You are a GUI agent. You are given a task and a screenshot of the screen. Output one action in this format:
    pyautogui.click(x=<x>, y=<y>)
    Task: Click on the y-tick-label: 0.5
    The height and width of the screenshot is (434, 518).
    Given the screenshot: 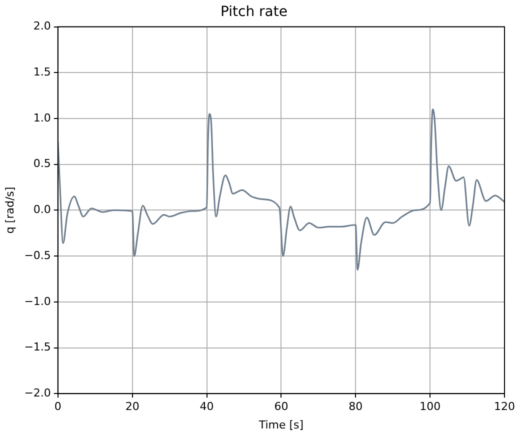 What is the action you would take?
    pyautogui.click(x=42, y=163)
    